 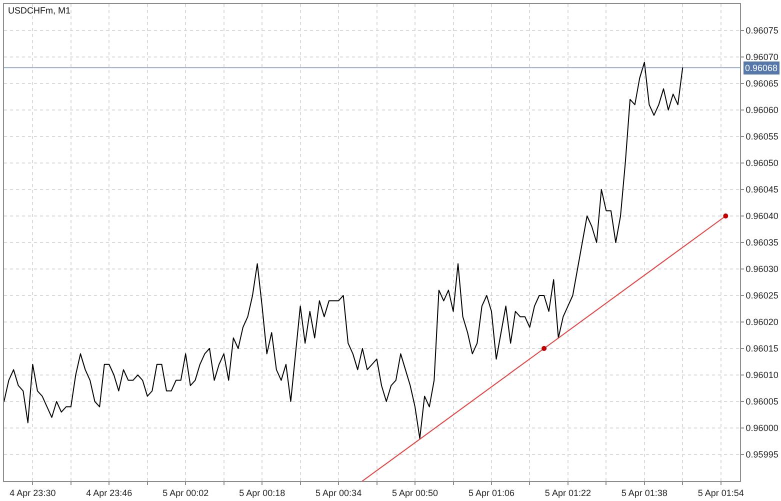 I want to click on y-tick-label: 0.96070, so click(x=762, y=57).